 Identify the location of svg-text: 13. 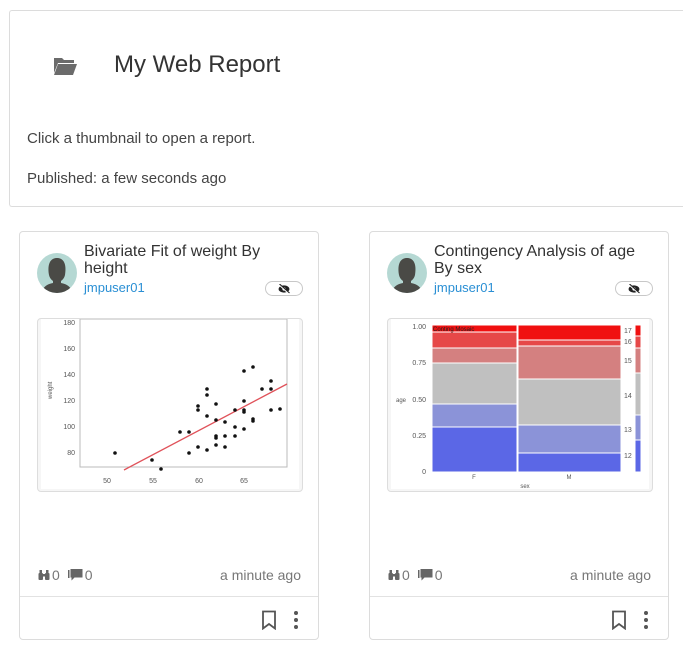
(628, 430).